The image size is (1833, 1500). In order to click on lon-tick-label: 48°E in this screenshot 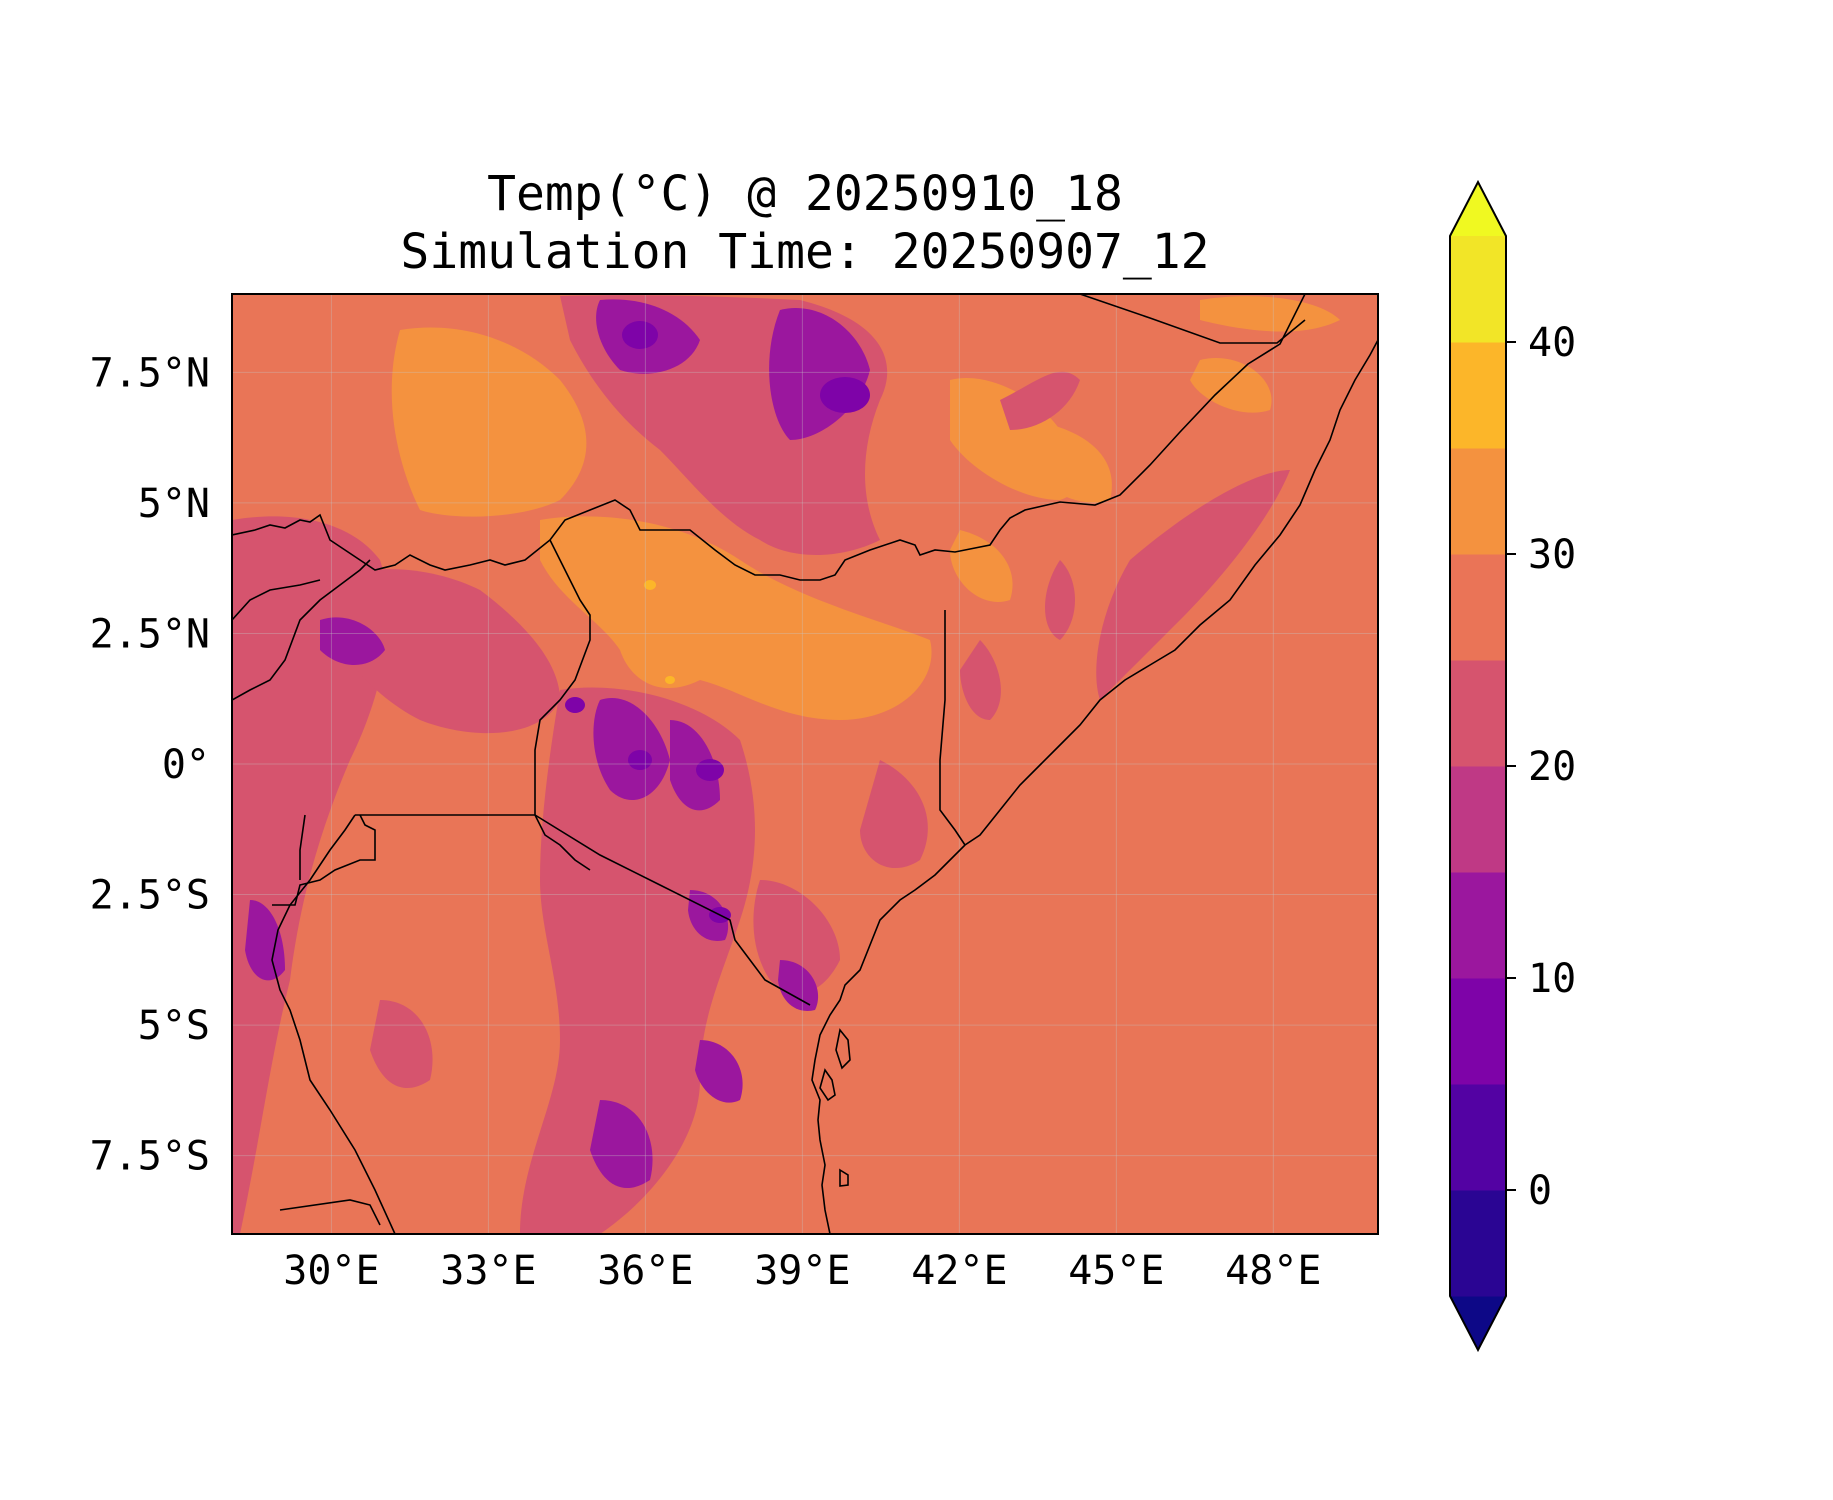, I will do `click(1273, 1271)`.